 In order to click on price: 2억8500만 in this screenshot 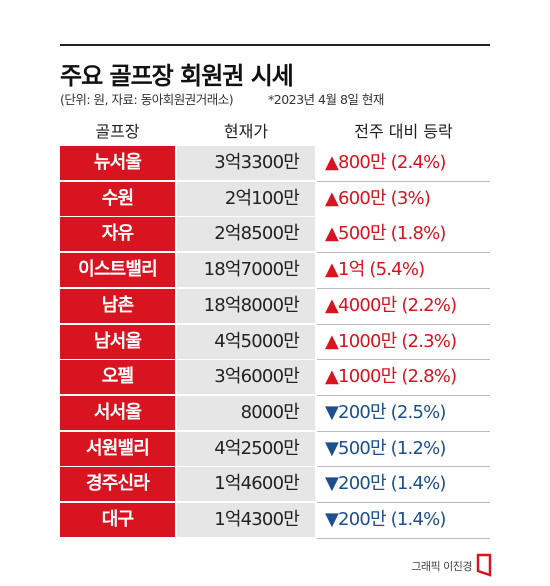, I will do `click(246, 234)`.